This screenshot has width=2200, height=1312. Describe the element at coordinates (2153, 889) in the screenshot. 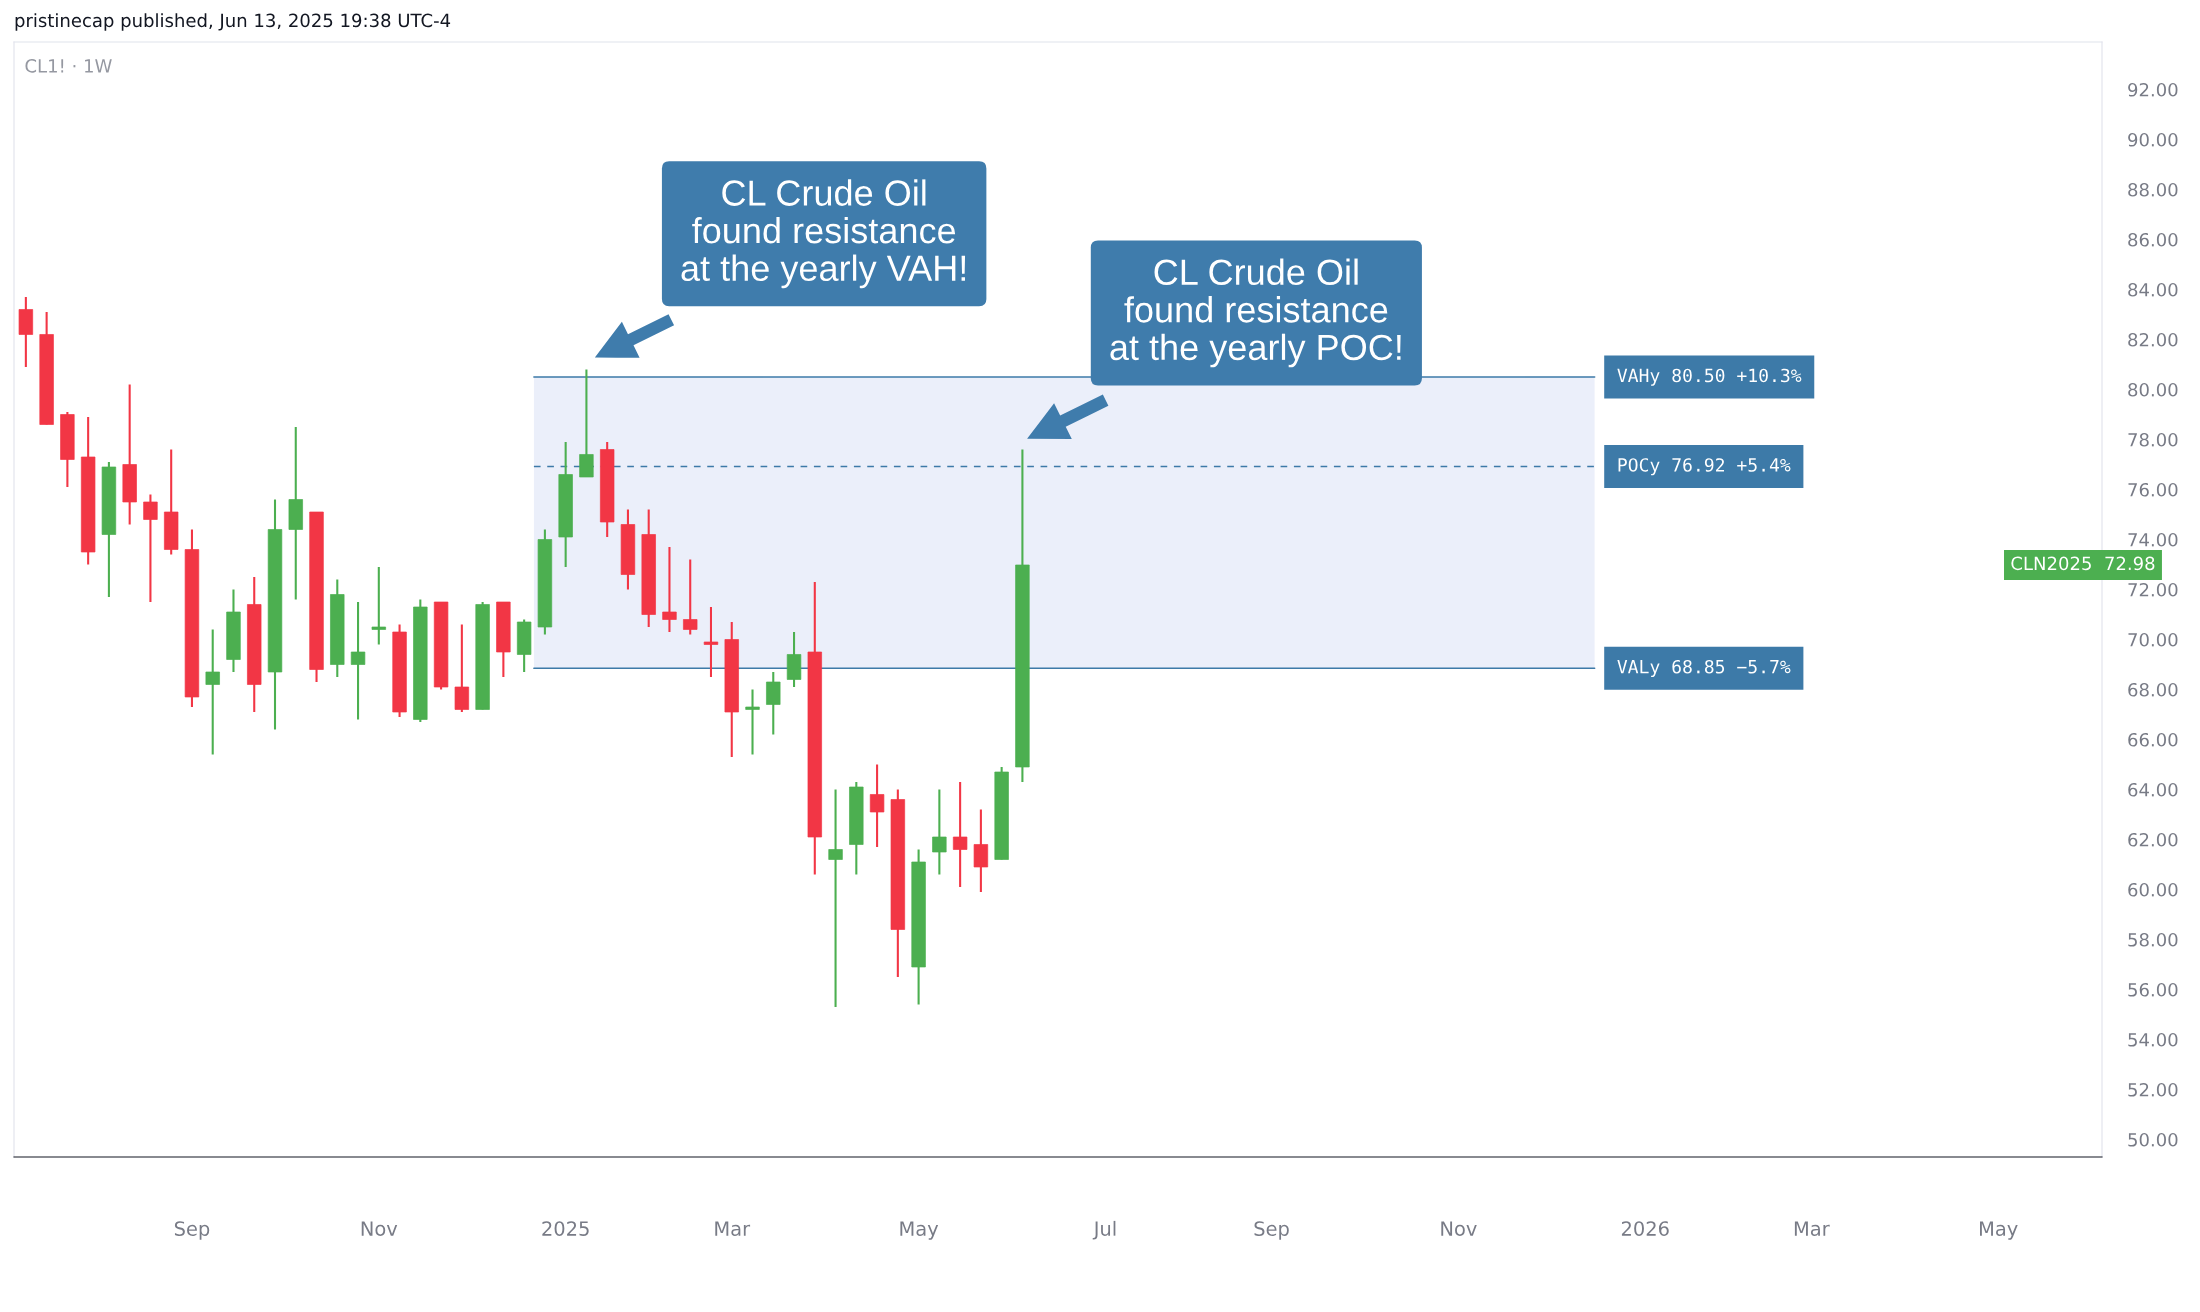

I see `y-tick-label: 60.00` at that location.